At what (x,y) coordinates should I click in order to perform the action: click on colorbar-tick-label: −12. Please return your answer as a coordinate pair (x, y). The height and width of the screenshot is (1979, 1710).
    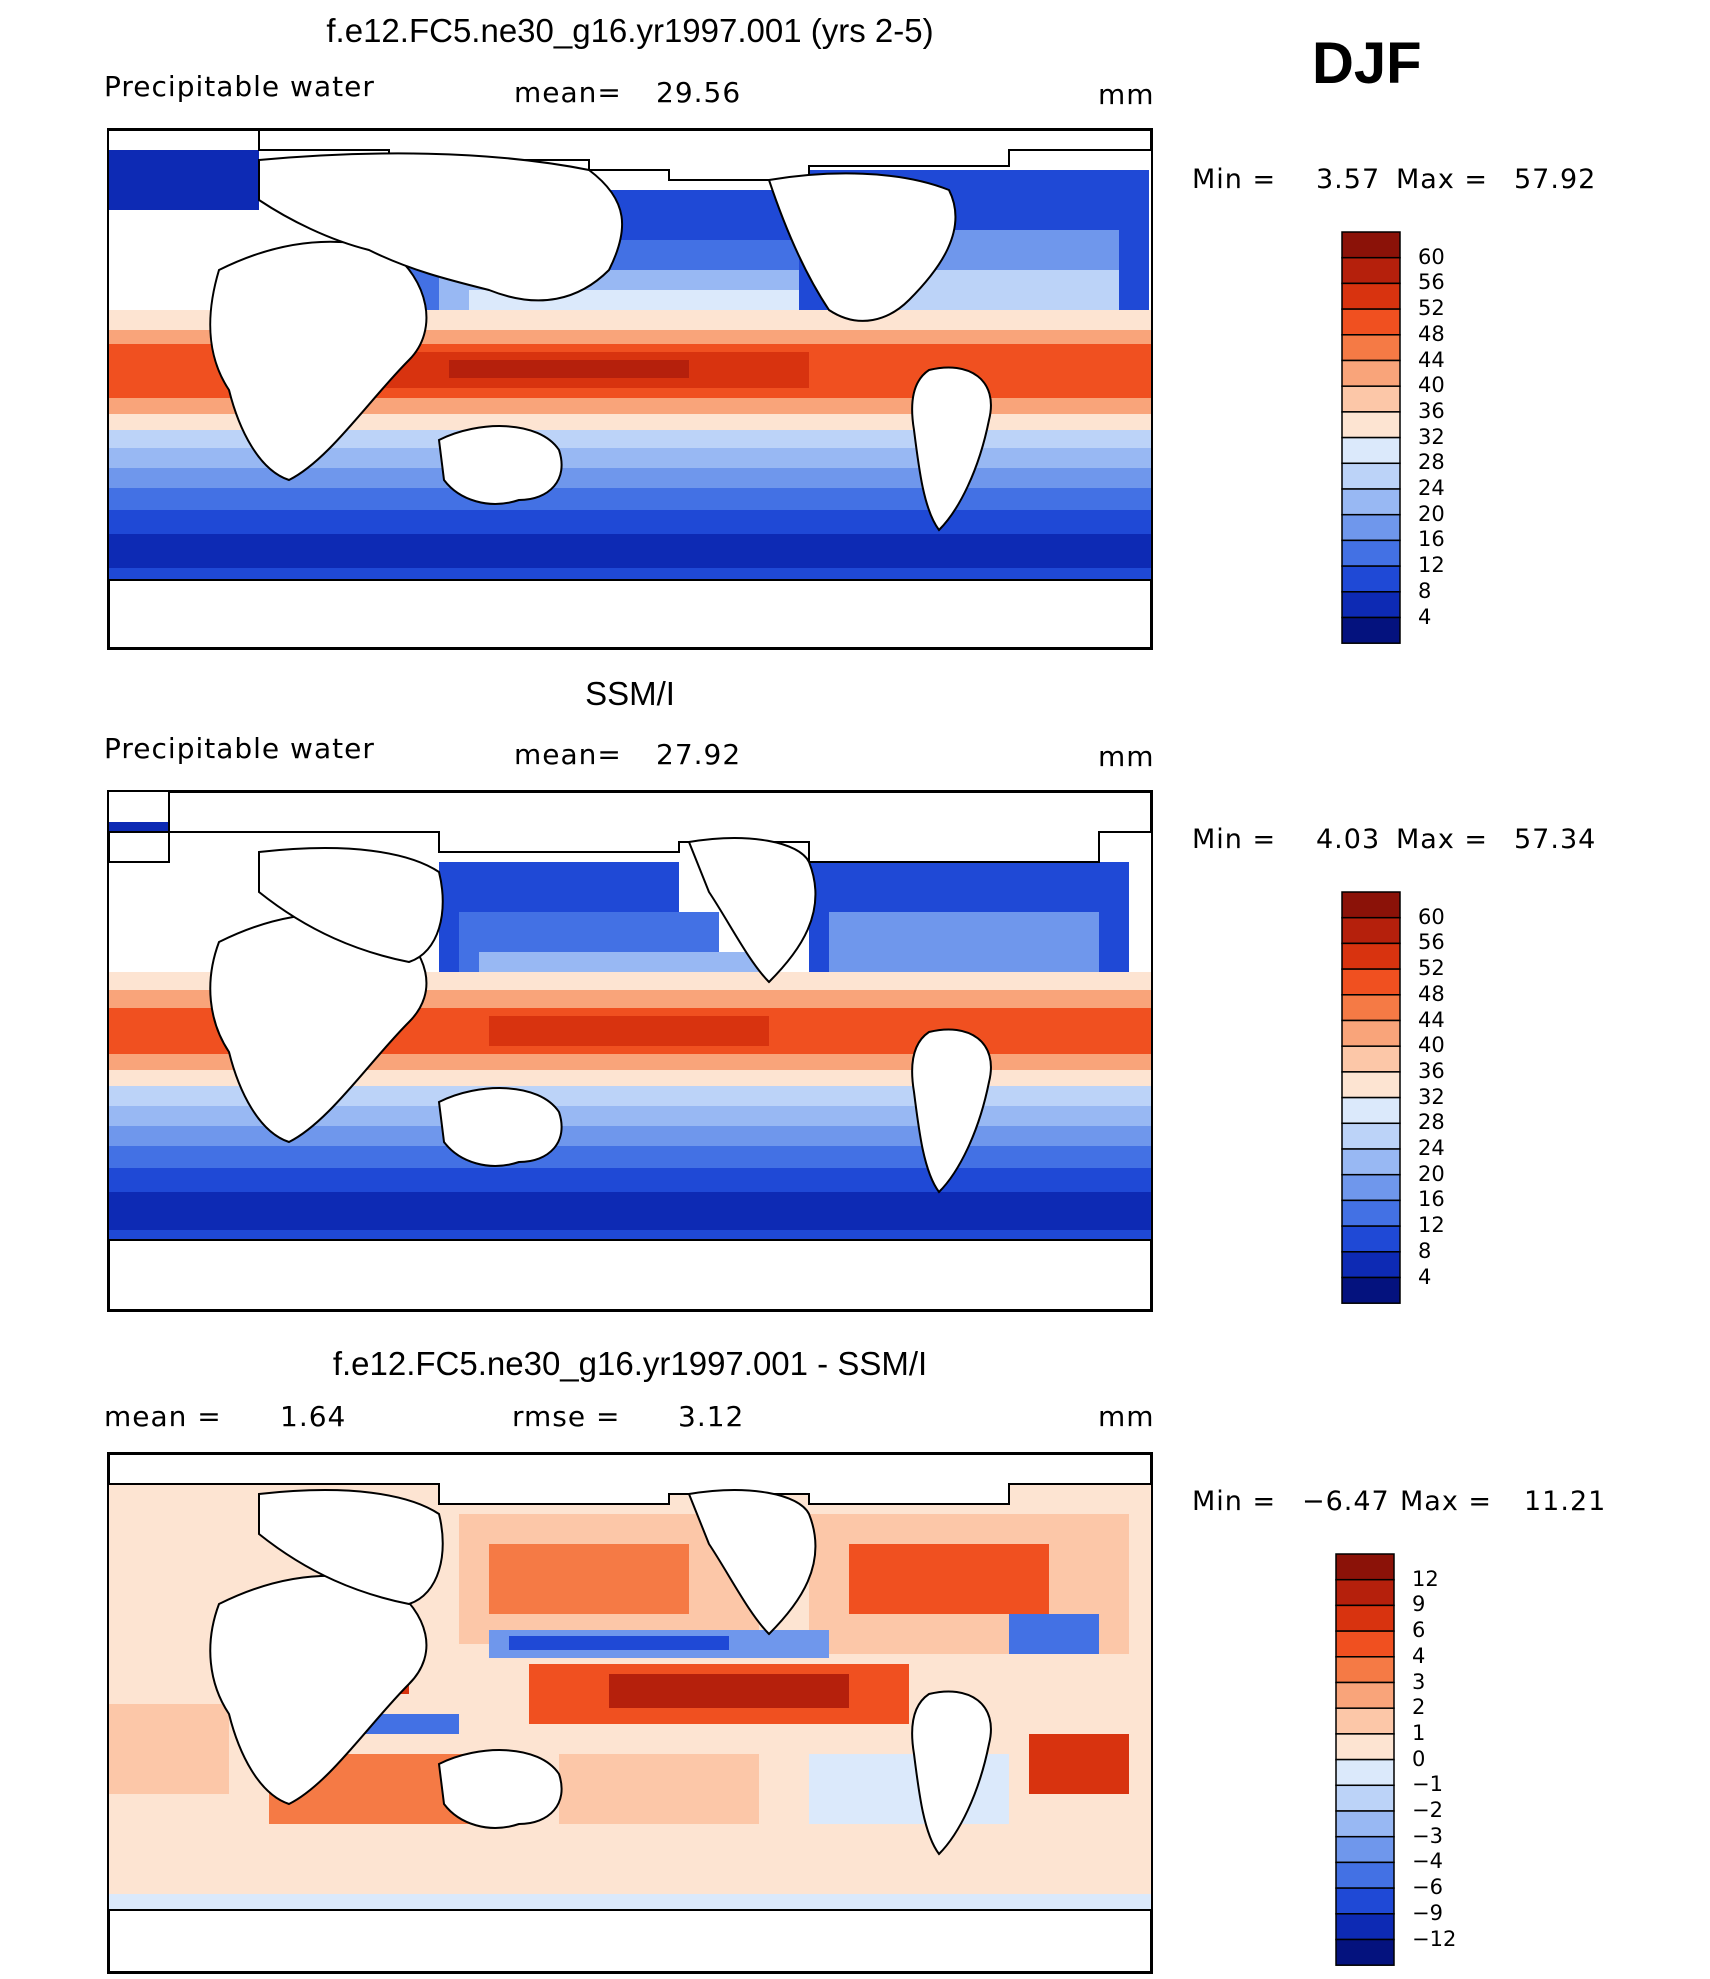
    Looking at the image, I should click on (1434, 1938).